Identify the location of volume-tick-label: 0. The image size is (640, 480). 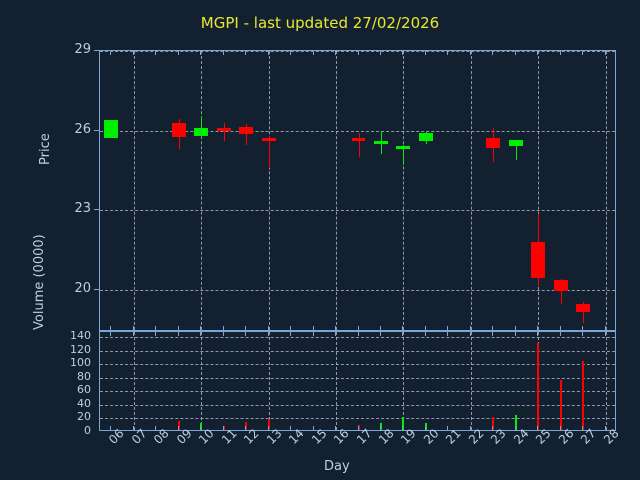
(87, 430).